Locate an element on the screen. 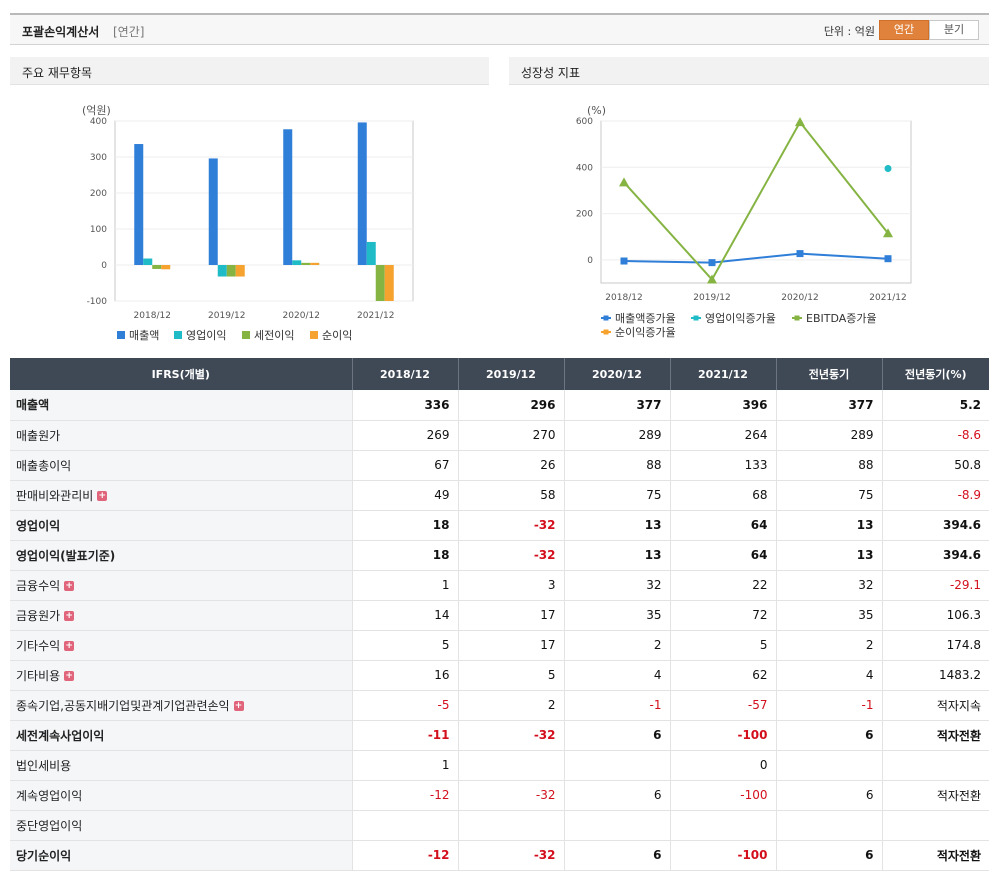 The height and width of the screenshot is (882, 999). col-header-prev-period: 전년동기 is located at coordinates (828, 374).